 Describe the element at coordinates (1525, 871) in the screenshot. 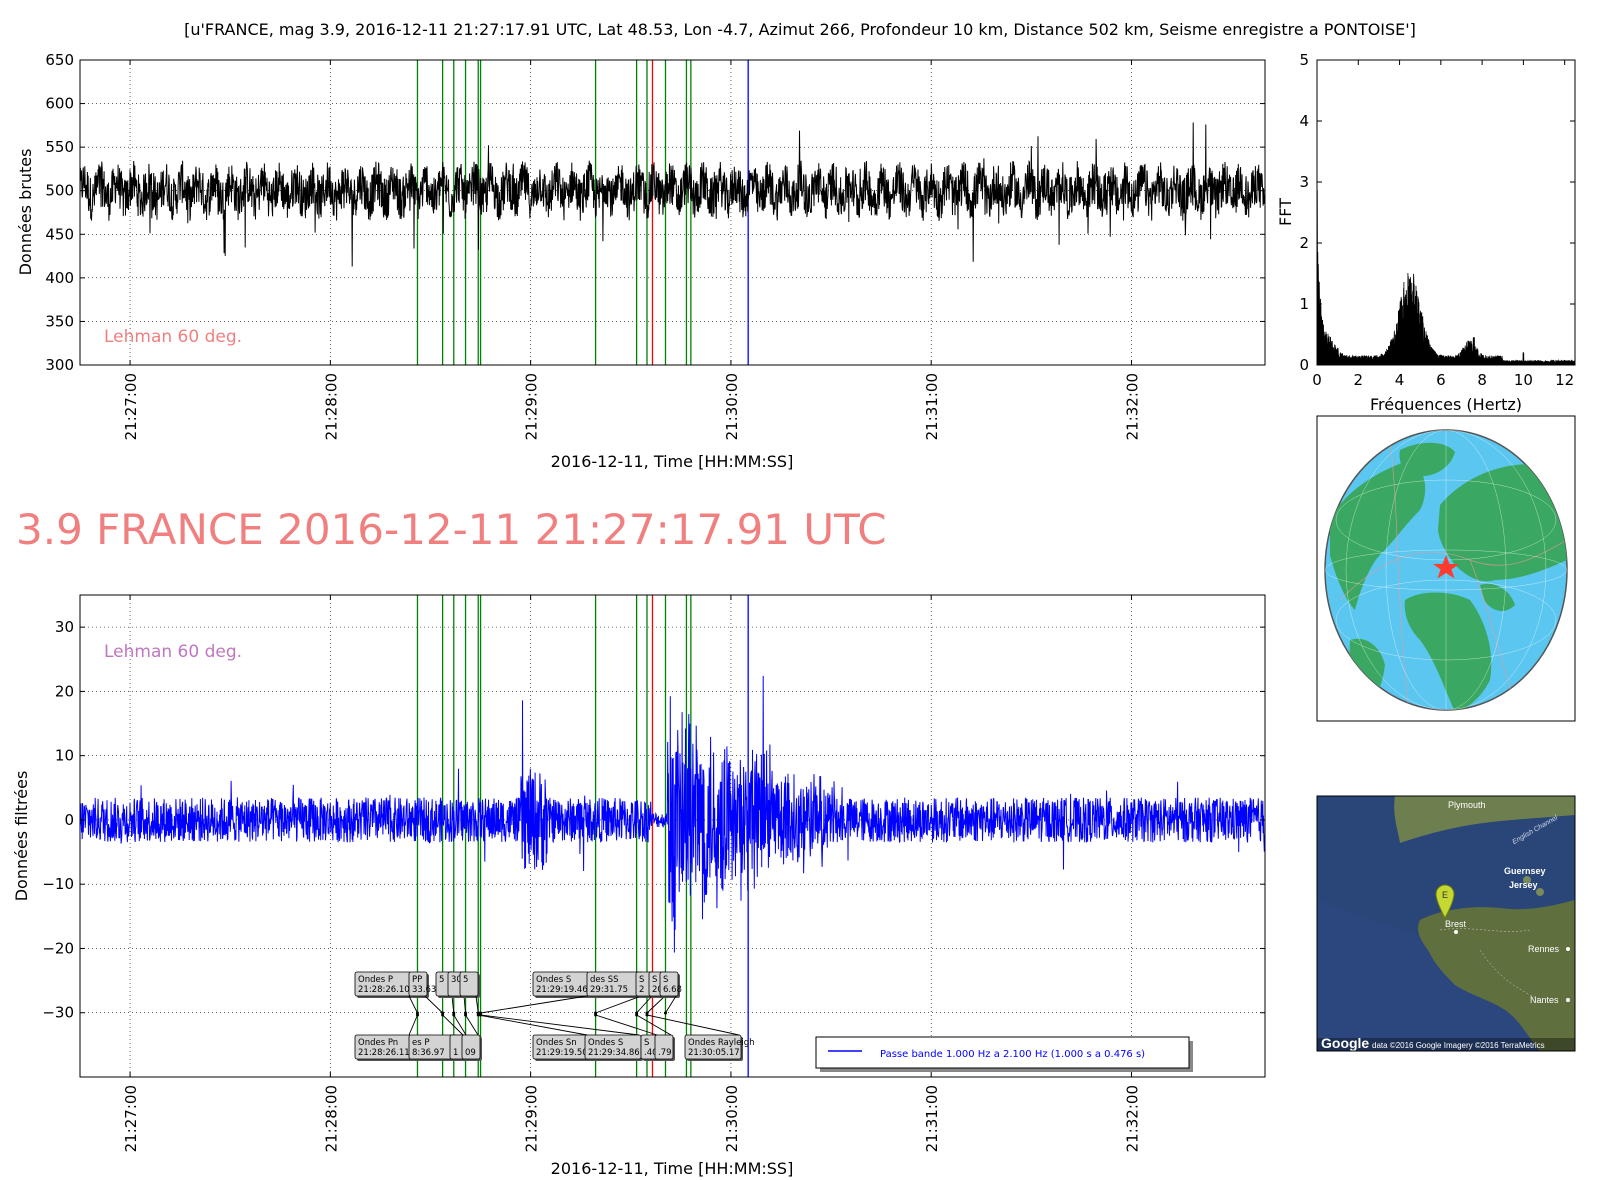

I see `map-label-guernsey: Guernsey` at that location.